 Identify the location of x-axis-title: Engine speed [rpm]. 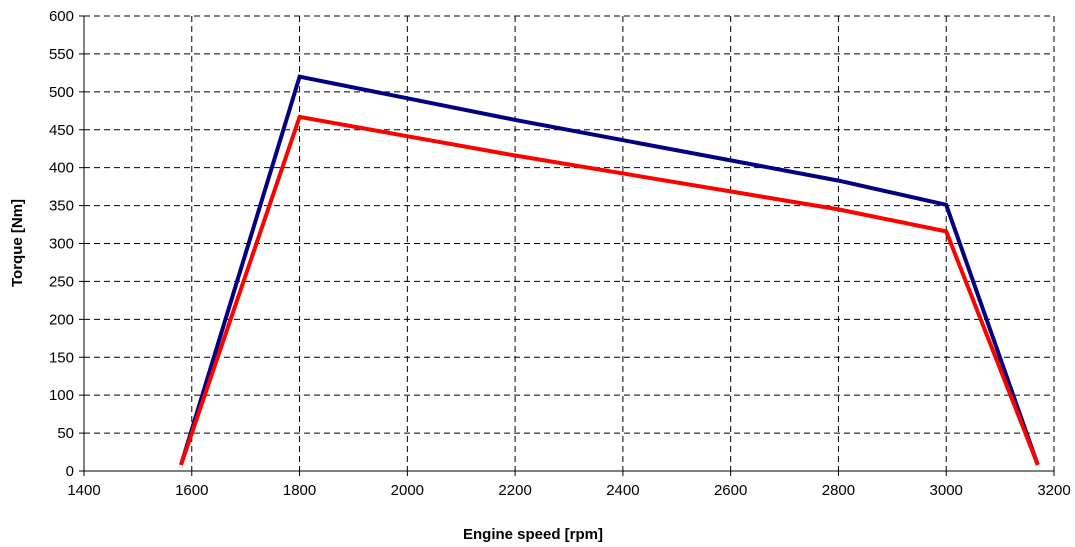
(533, 534).